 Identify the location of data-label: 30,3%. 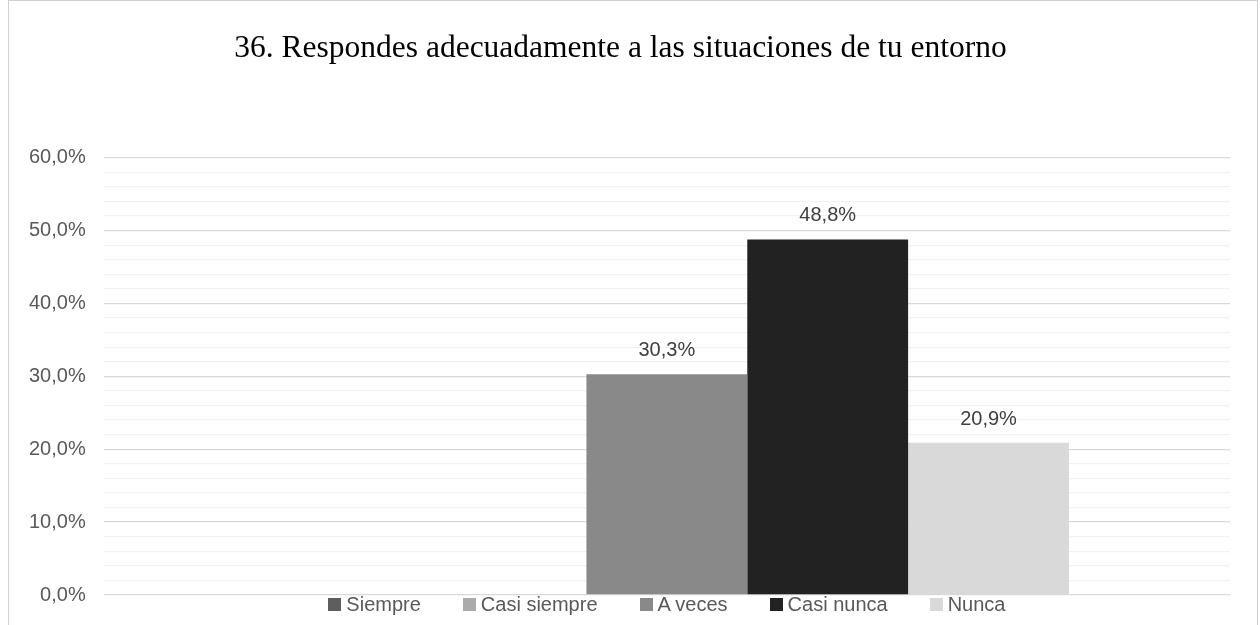
(667, 349).